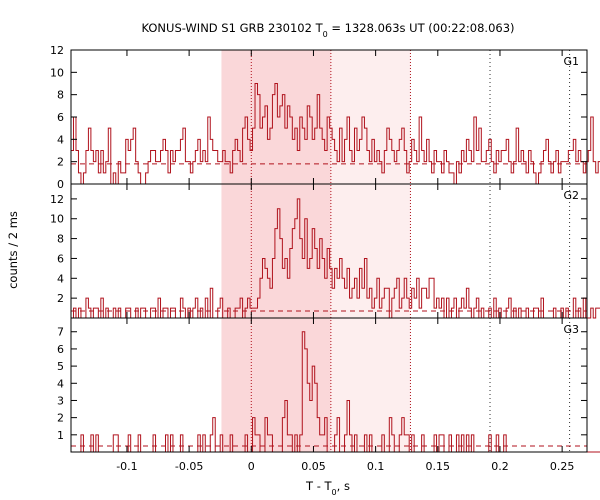  I want to click on y-tick-label: 7, so click(60, 332).